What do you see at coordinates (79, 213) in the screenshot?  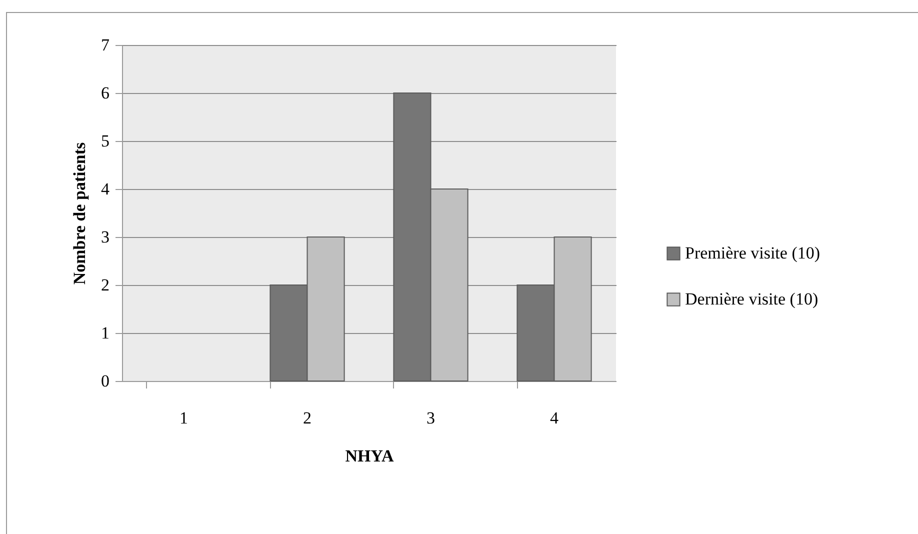 I see `y-axis-title: Nombre de patients` at bounding box center [79, 213].